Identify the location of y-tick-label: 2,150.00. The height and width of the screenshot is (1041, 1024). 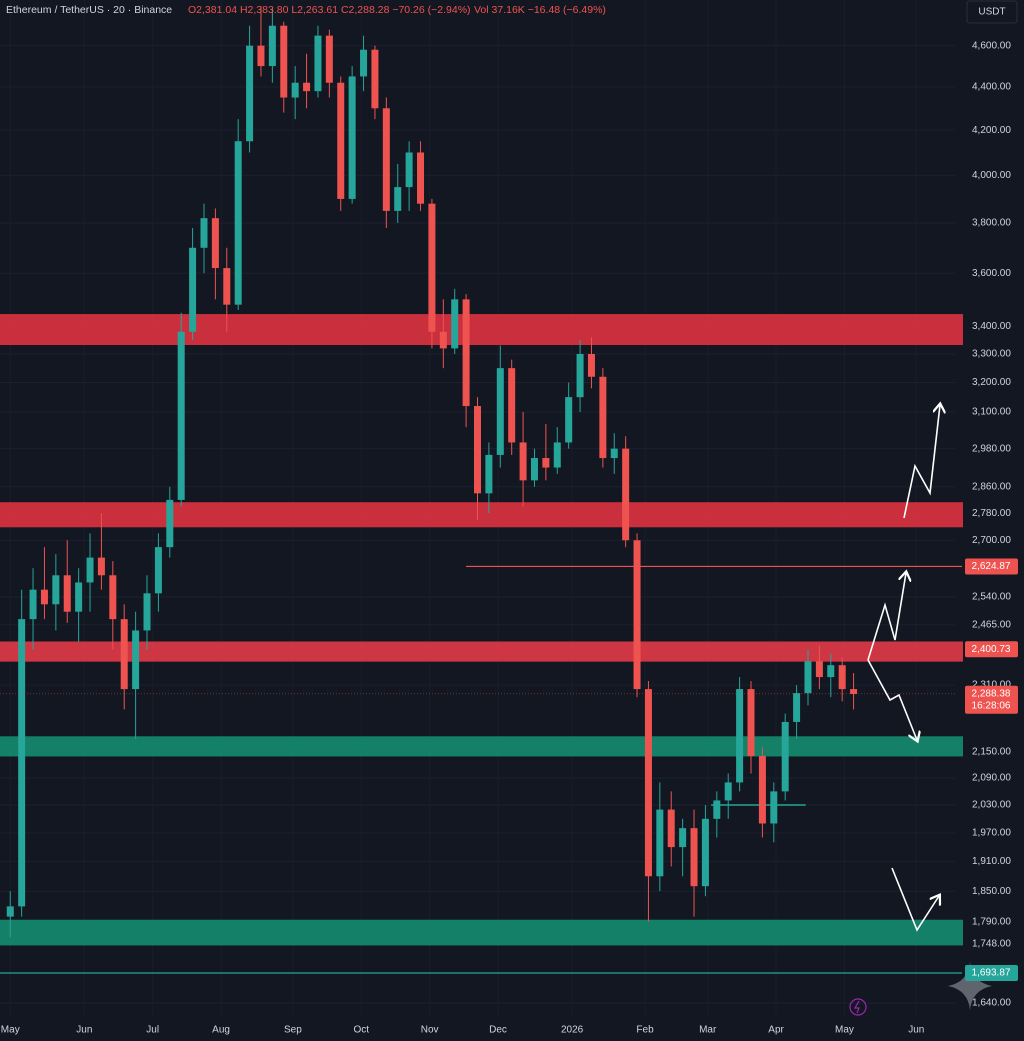
(991, 751).